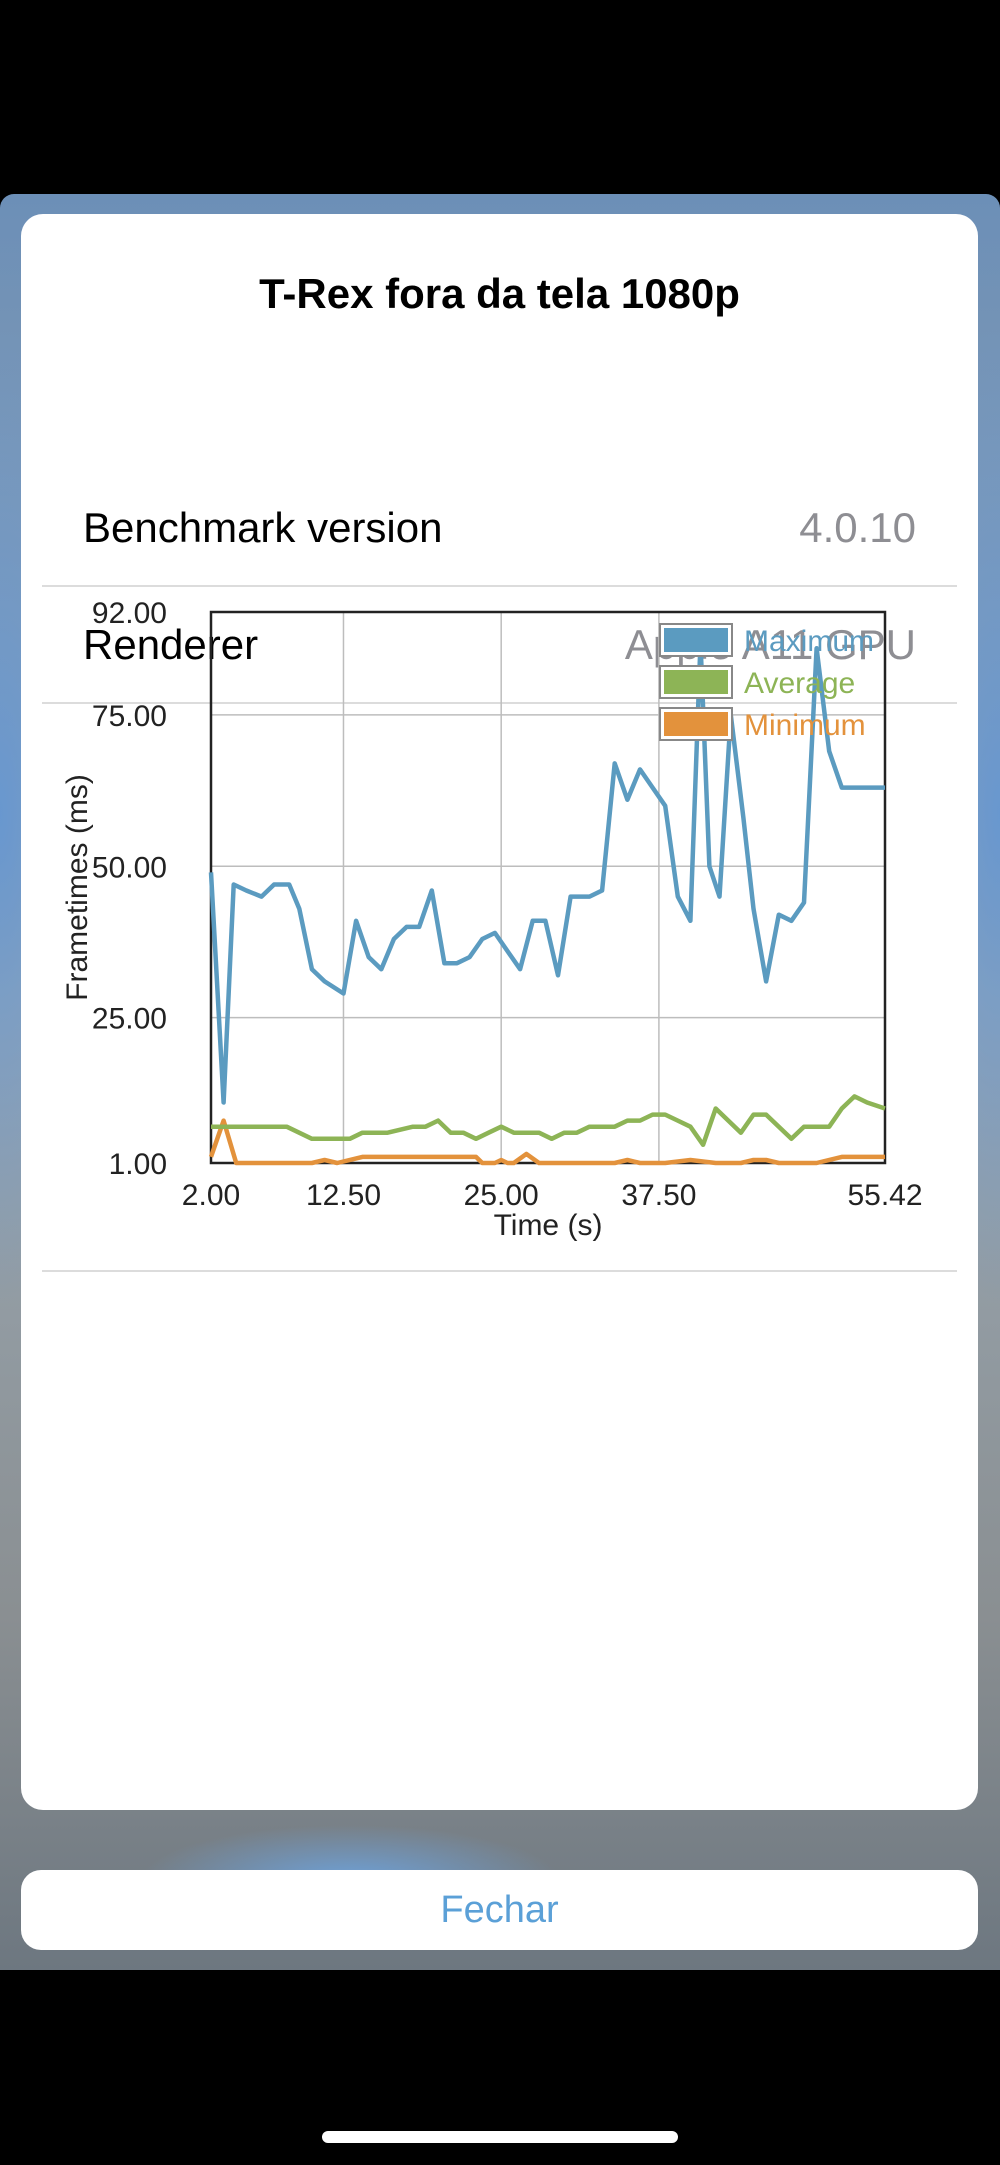  What do you see at coordinates (696, 640) in the screenshot?
I see `legend-swatch-maximum` at bounding box center [696, 640].